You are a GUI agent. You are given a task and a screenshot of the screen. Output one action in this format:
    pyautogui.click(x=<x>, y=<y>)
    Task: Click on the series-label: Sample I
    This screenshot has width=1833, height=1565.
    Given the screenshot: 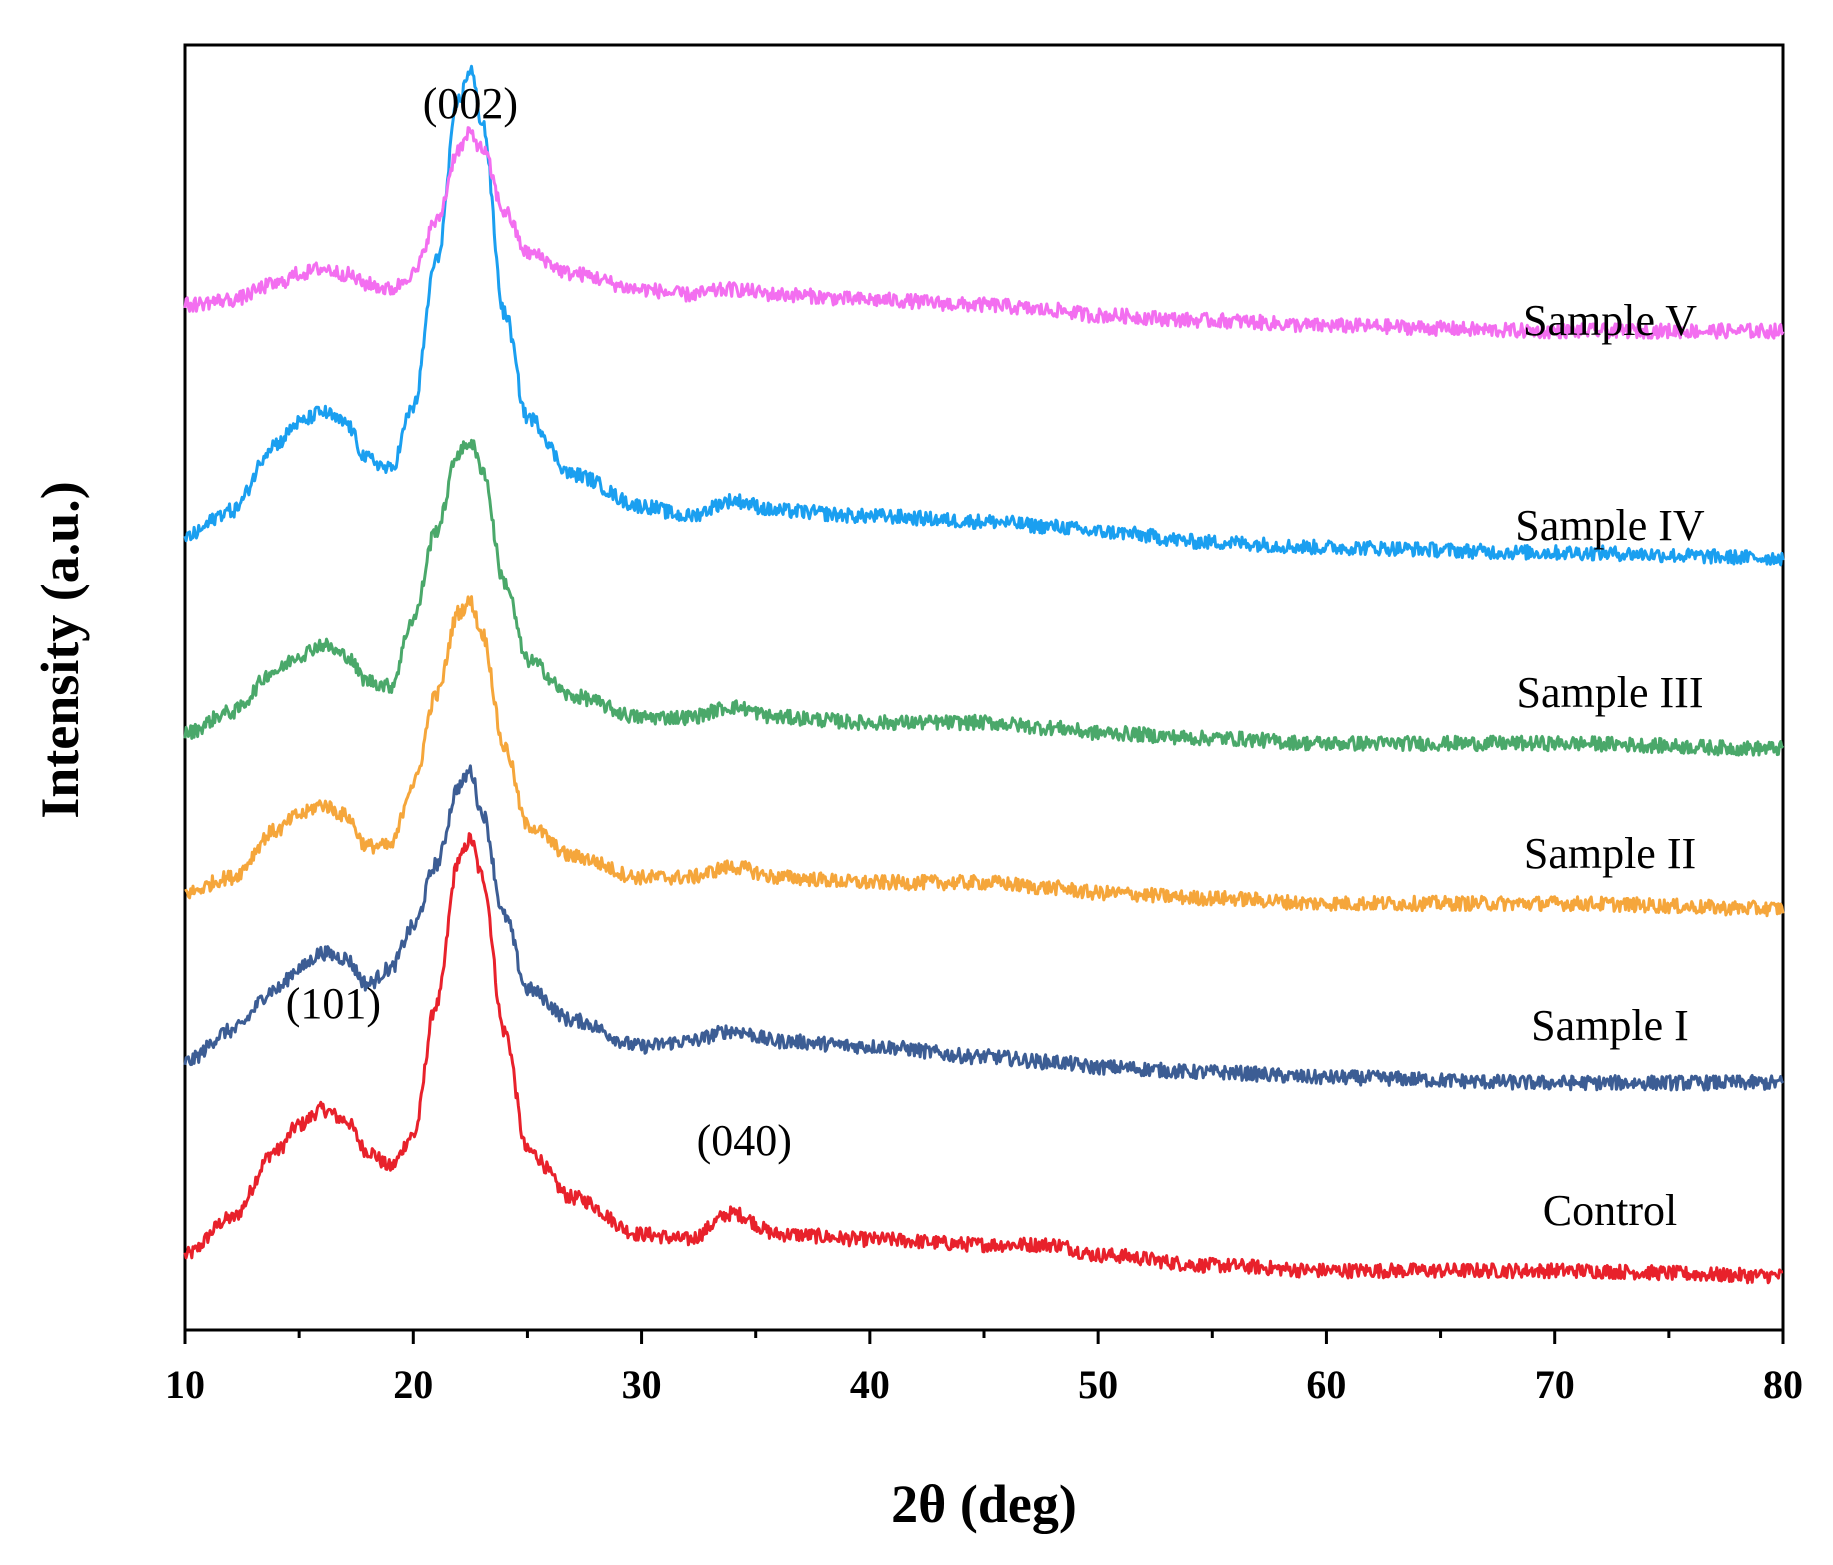 What is the action you would take?
    pyautogui.click(x=1610, y=1025)
    